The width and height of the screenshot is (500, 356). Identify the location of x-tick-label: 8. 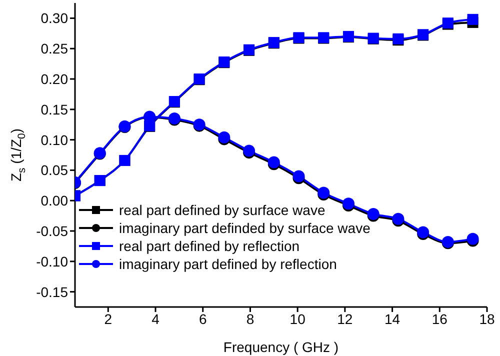
(250, 318).